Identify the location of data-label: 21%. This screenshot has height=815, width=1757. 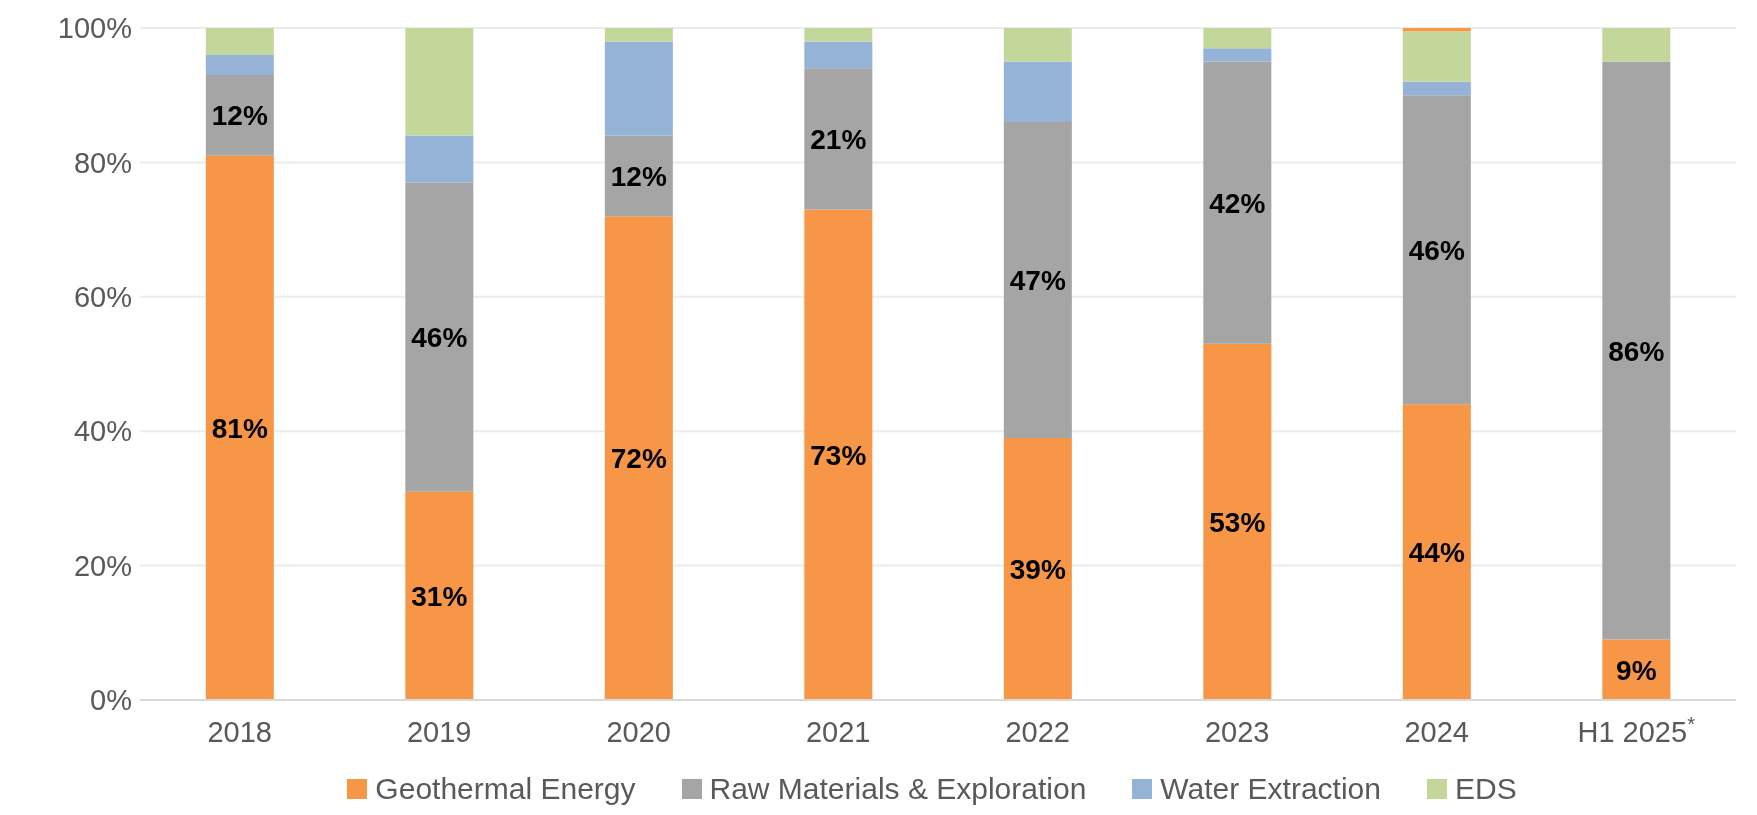
(838, 139).